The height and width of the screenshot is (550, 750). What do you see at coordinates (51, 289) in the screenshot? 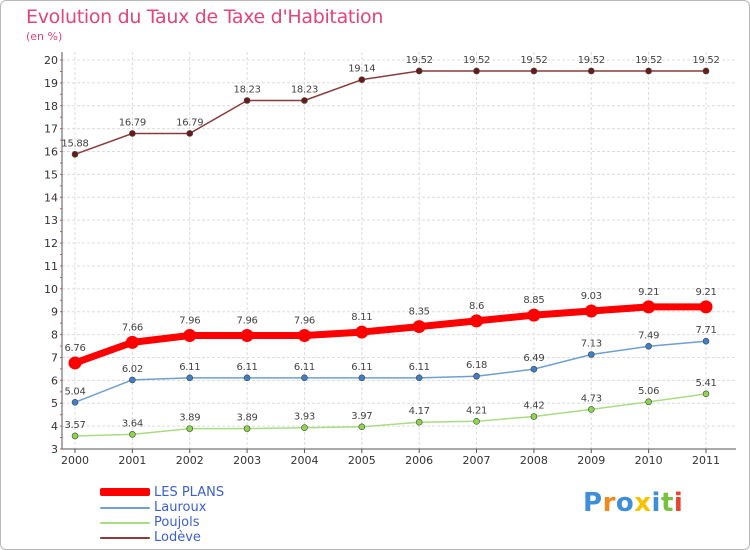
I see `y-tick-label: 10` at bounding box center [51, 289].